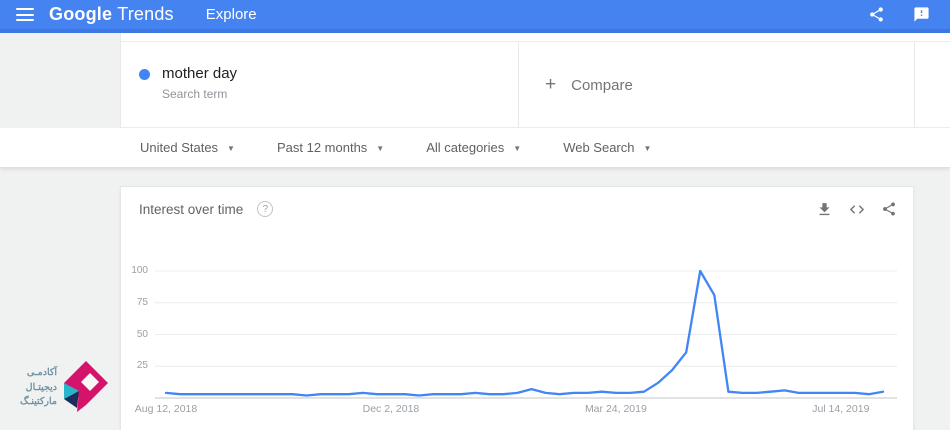 This screenshot has width=950, height=430. Describe the element at coordinates (41, 387) in the screenshot. I see `watermark-line2: دیجیتـال` at that location.